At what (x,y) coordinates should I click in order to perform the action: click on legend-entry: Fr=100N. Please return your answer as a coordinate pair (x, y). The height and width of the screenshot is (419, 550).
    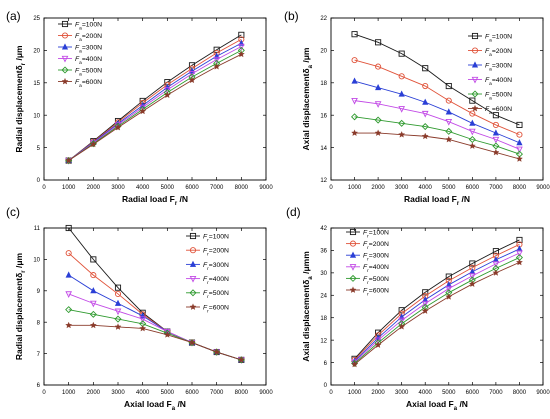
    Looking at the image, I should click on (207, 237).